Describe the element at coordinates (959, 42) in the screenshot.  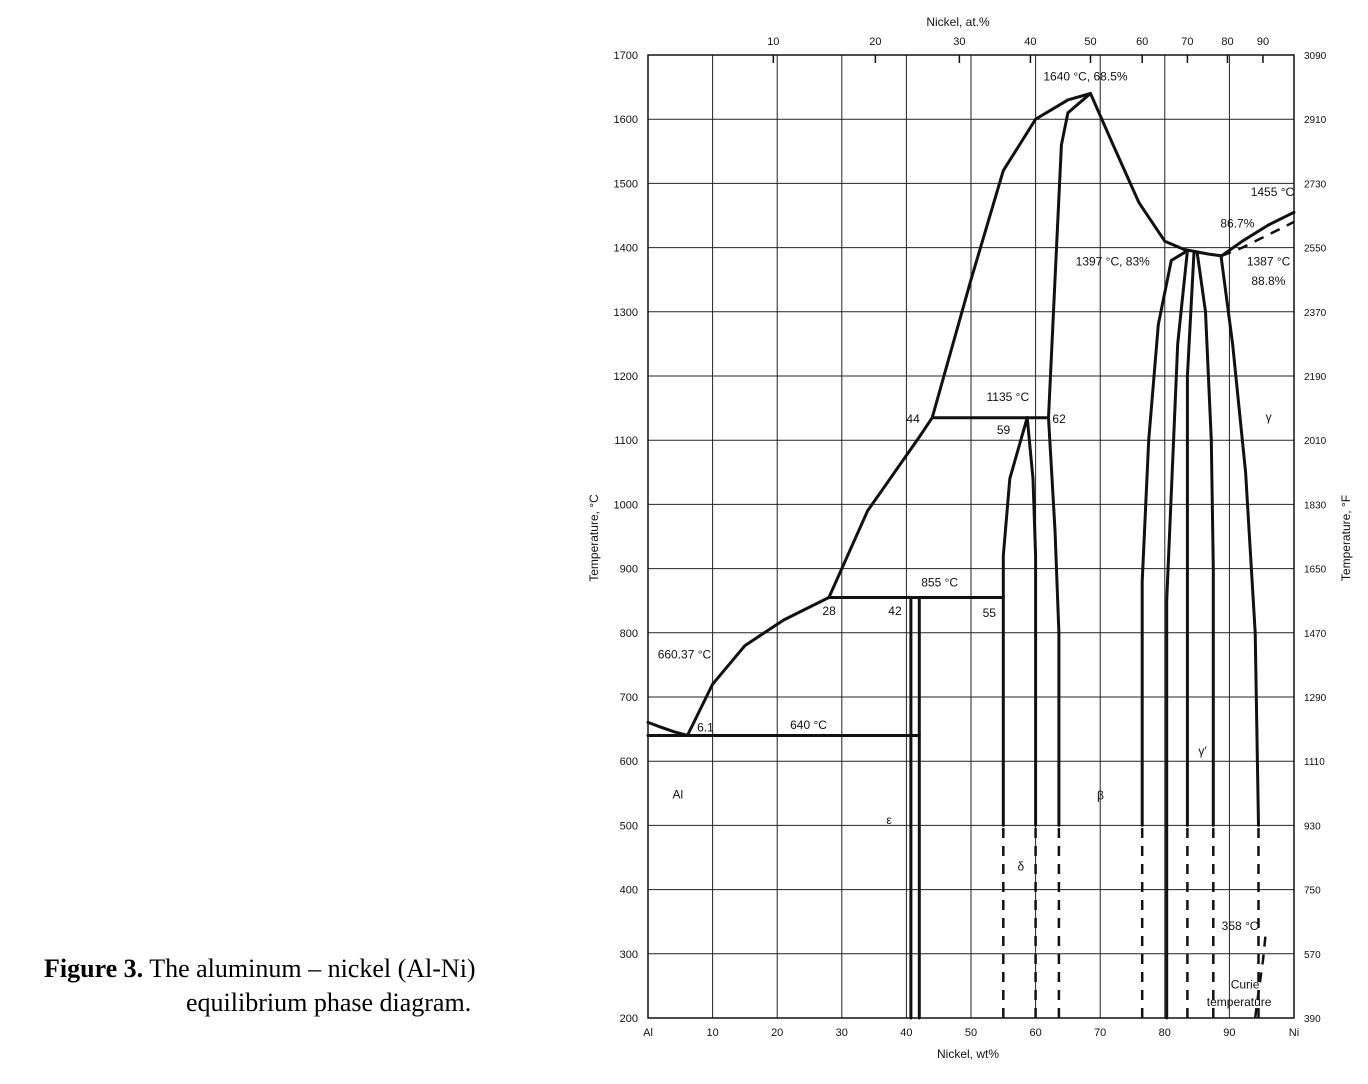
I see `top-tick-label: 30` at that location.